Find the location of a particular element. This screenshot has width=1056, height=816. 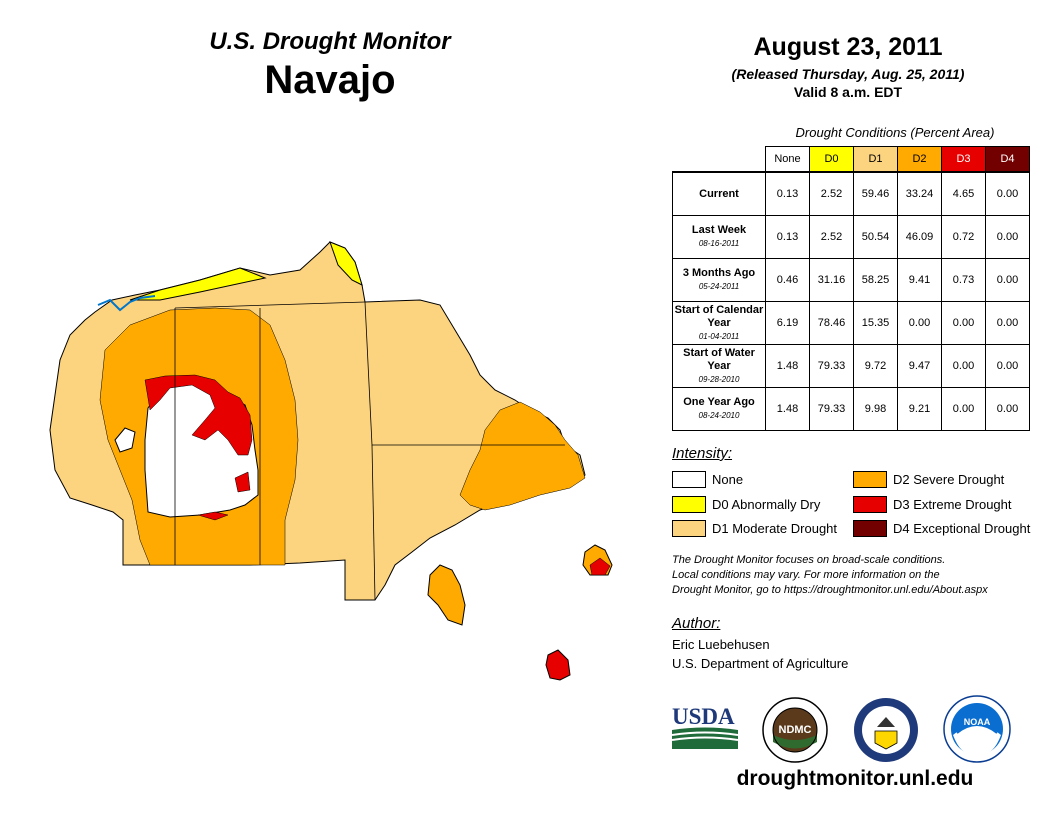

row-label: Last Week 08-16-2011 is located at coordinates (719, 237).